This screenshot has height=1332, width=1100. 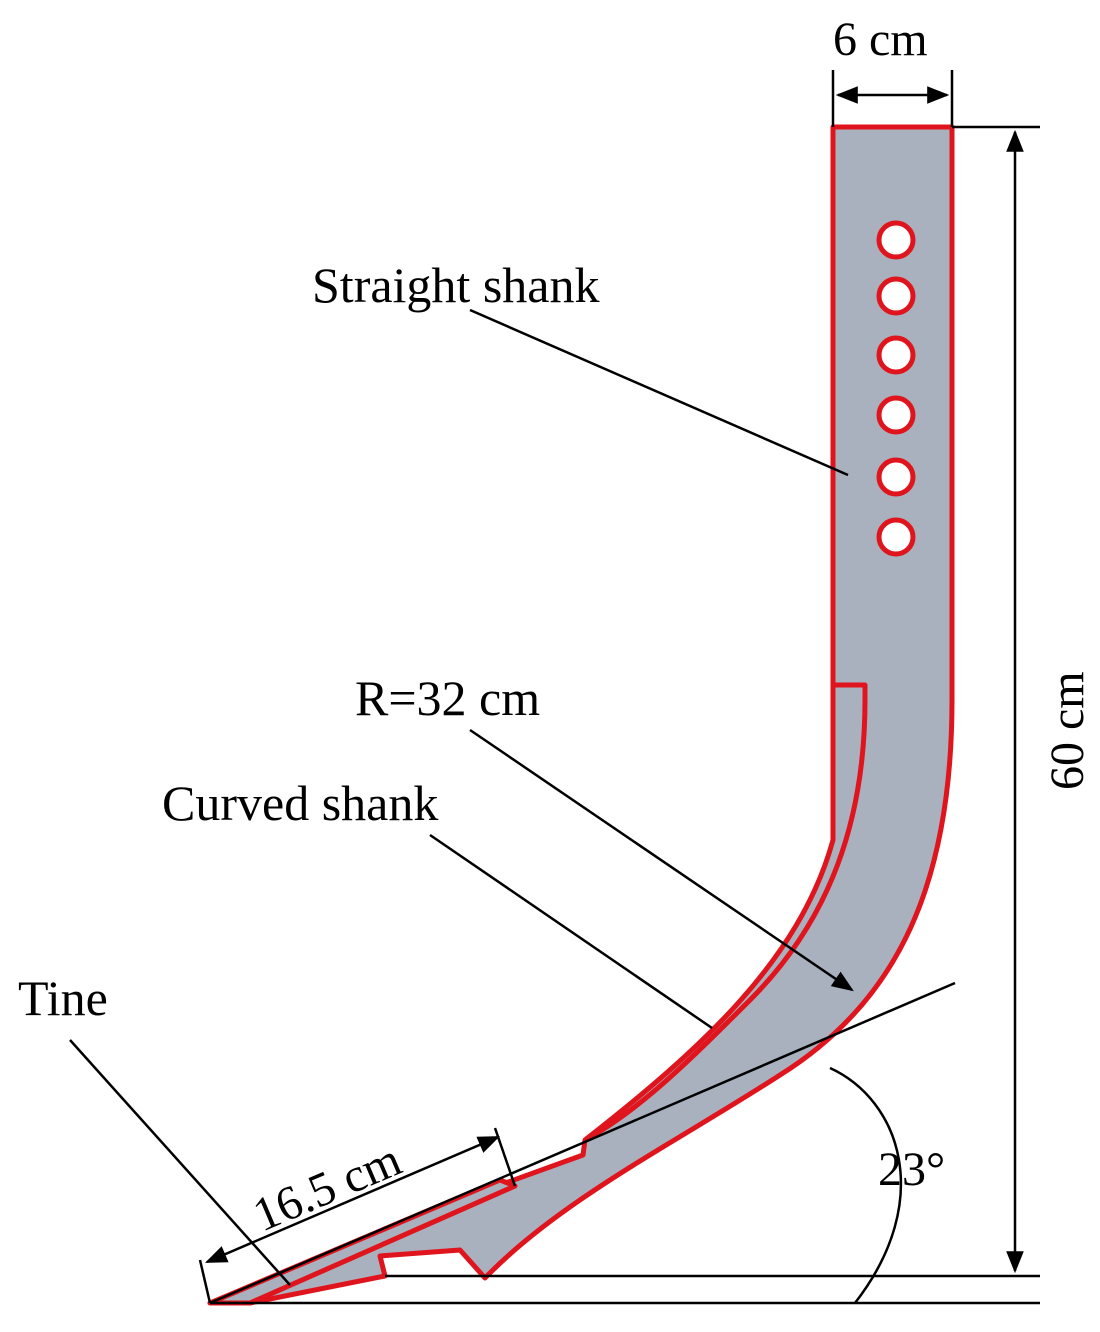 I want to click on width-dimension-label: 6 cm, so click(x=880, y=39).